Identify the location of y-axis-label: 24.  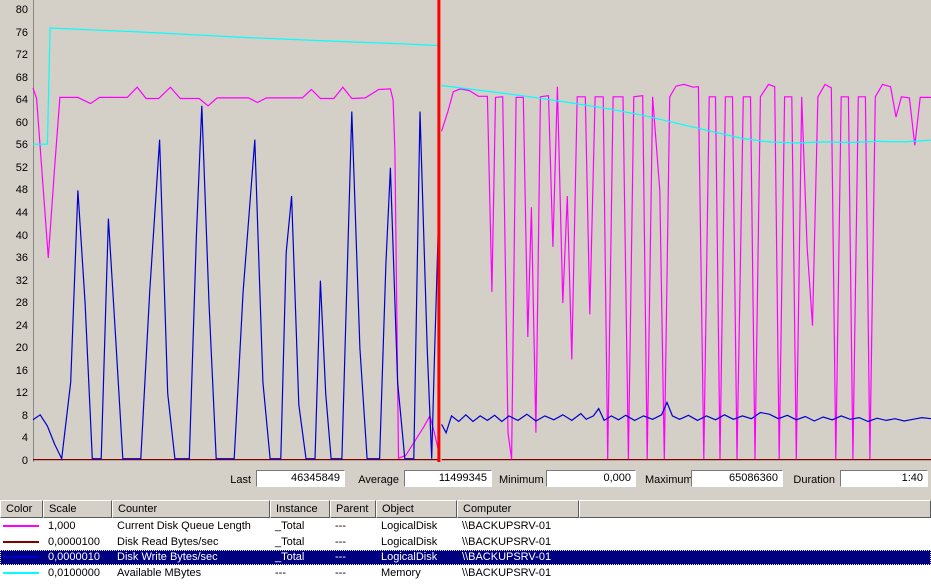
(21, 325).